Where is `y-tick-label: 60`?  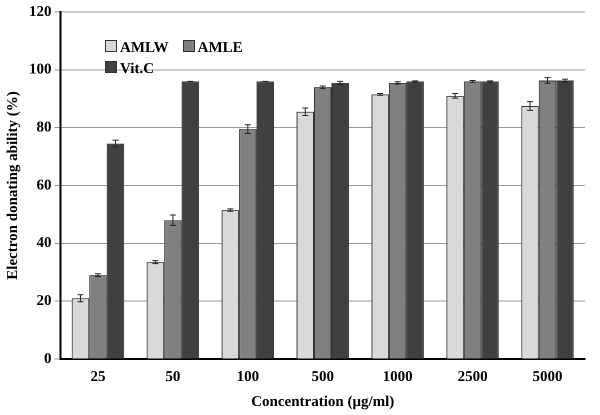 y-tick-label: 60 is located at coordinates (44, 185).